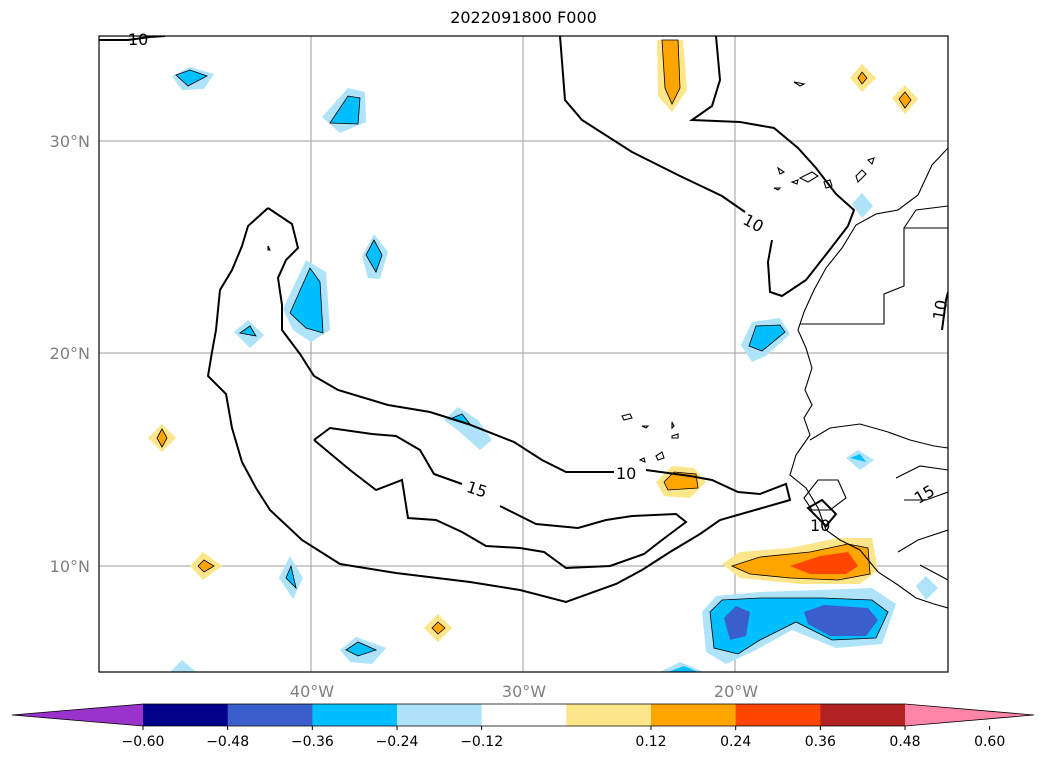  I want to click on colorbar-extend-high, so click(969, 715).